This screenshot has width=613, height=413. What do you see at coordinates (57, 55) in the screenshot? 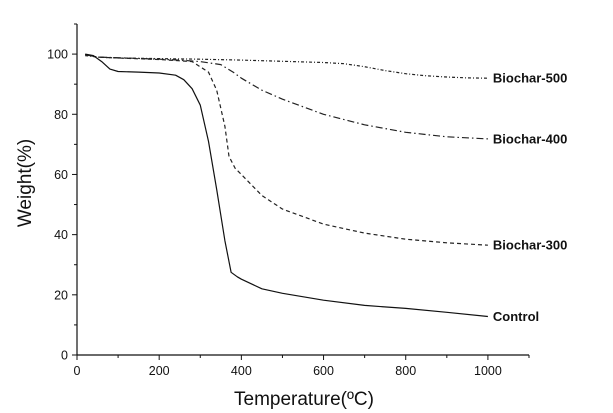
I see `y-tick-label: 100` at bounding box center [57, 55].